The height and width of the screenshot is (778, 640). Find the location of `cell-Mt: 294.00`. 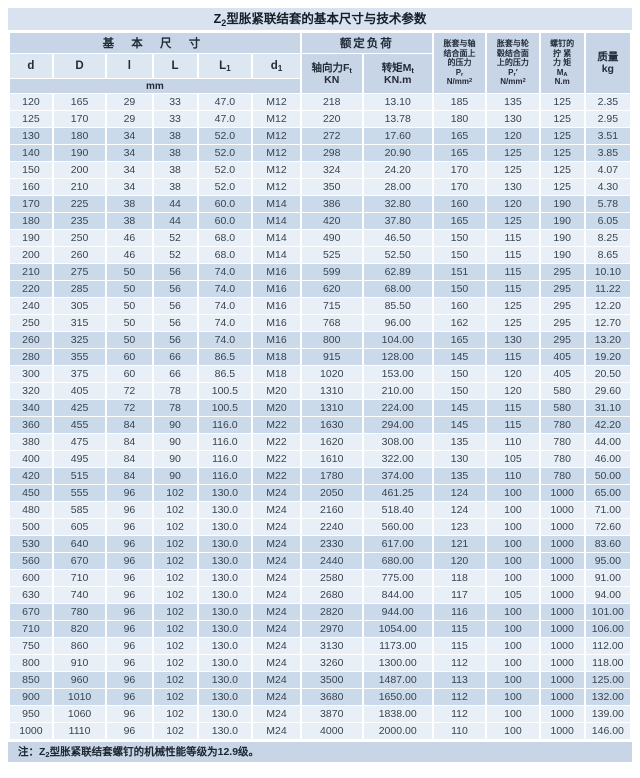

cell-Mt: 294.00 is located at coordinates (397, 425).